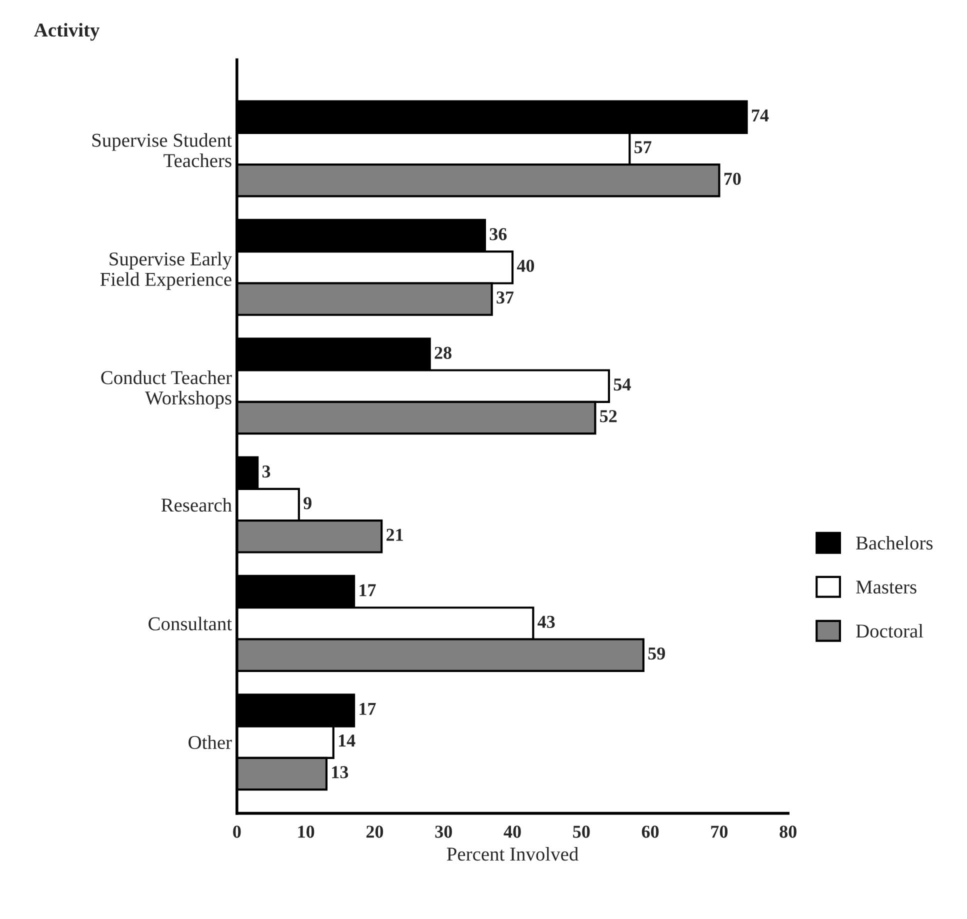 The height and width of the screenshot is (919, 967). I want to click on legend-label: Bachelors, so click(894, 543).